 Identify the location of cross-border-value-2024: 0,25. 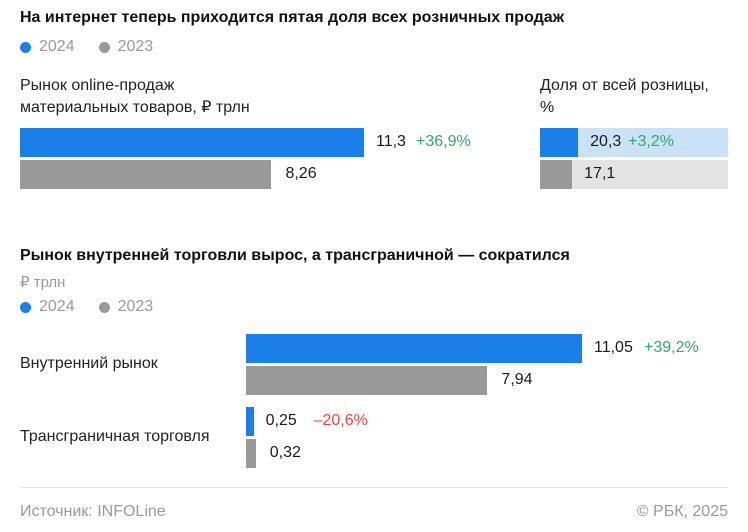
(281, 420).